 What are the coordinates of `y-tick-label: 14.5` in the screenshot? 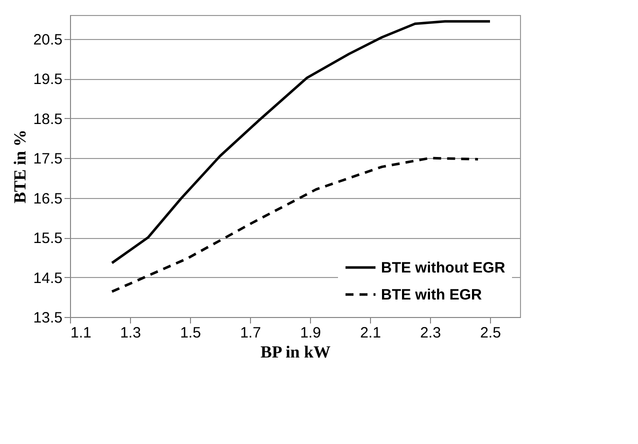 It's located at (47, 278).